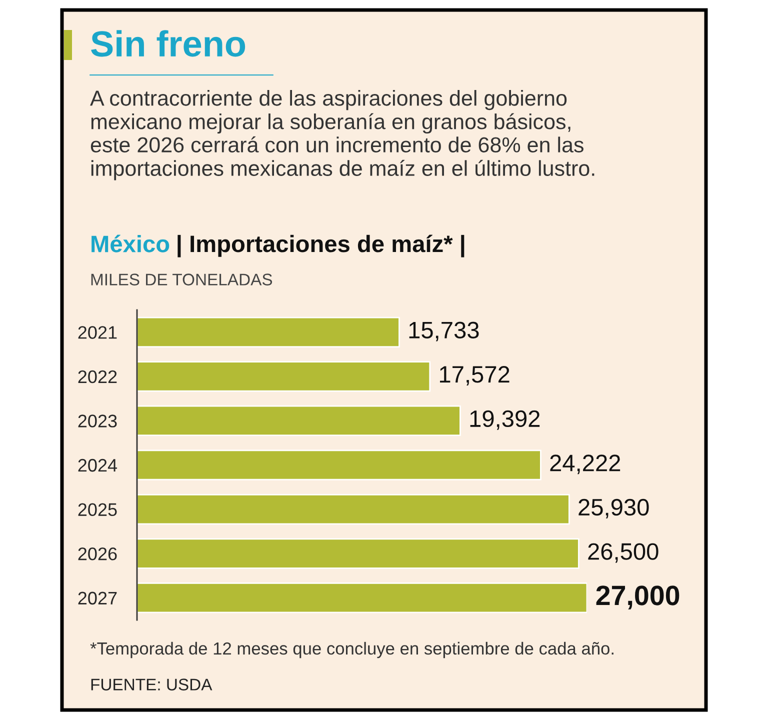 Image resolution: width=768 pixels, height=719 pixels. I want to click on data-label: 24,222, so click(585, 464).